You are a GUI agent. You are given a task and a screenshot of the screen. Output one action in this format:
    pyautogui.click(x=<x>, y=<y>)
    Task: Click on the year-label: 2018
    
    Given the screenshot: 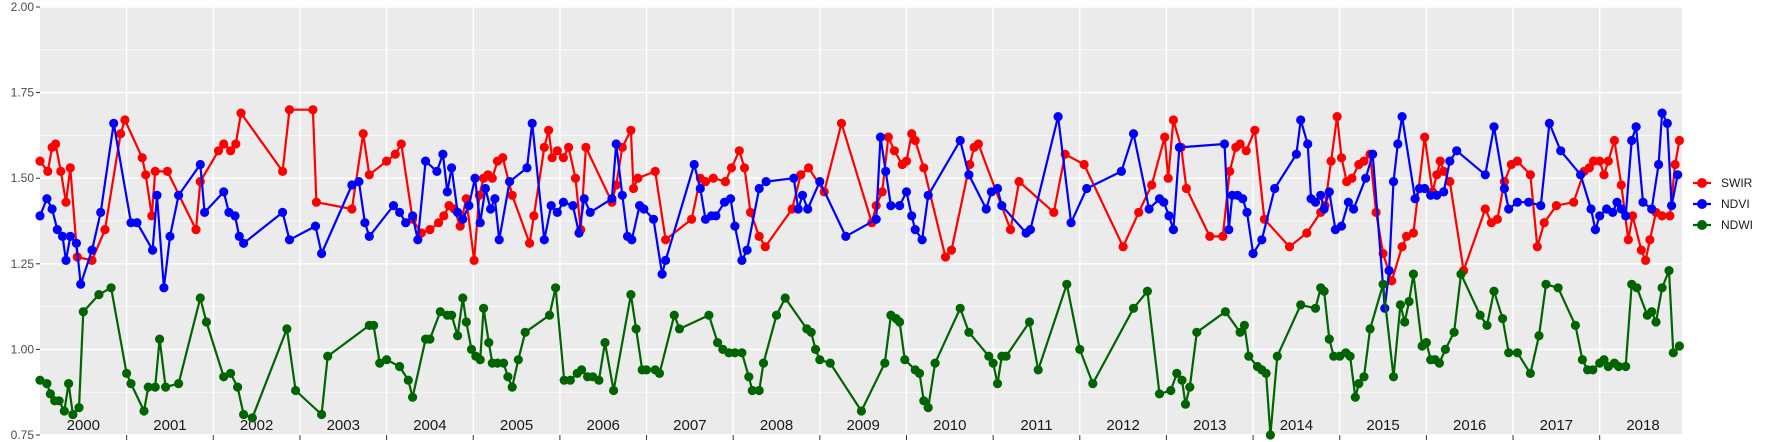 What is the action you would take?
    pyautogui.click(x=1642, y=425)
    